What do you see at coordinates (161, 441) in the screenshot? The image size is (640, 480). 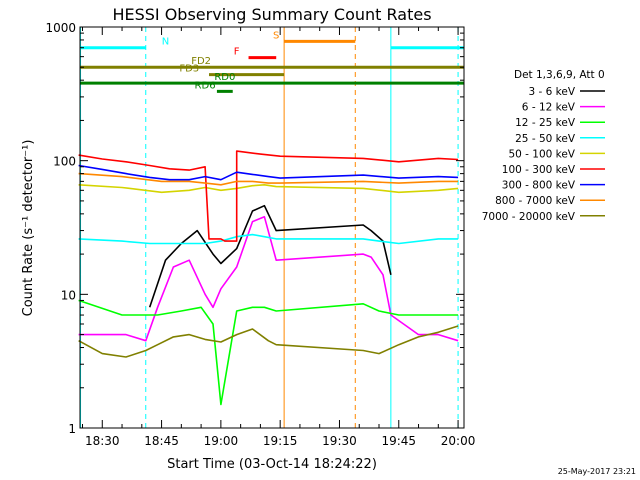 I see `x-tick-label: 18:45` at bounding box center [161, 441].